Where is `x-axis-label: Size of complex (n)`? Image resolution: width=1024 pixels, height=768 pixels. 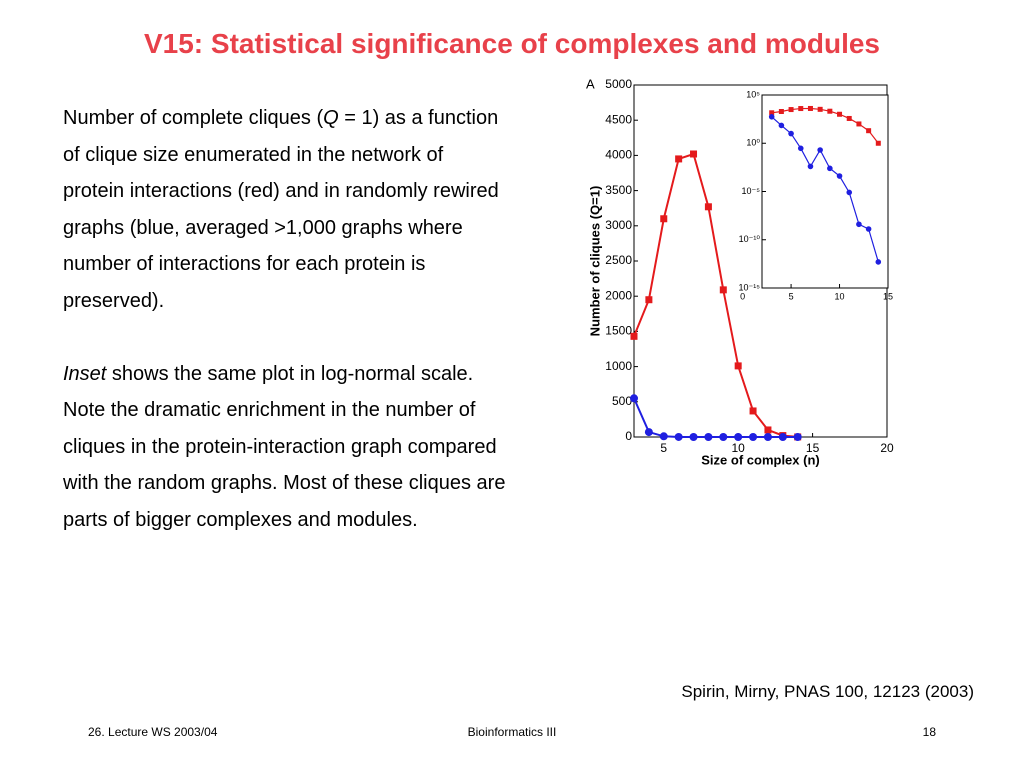 x-axis-label: Size of complex (n) is located at coordinates (760, 459).